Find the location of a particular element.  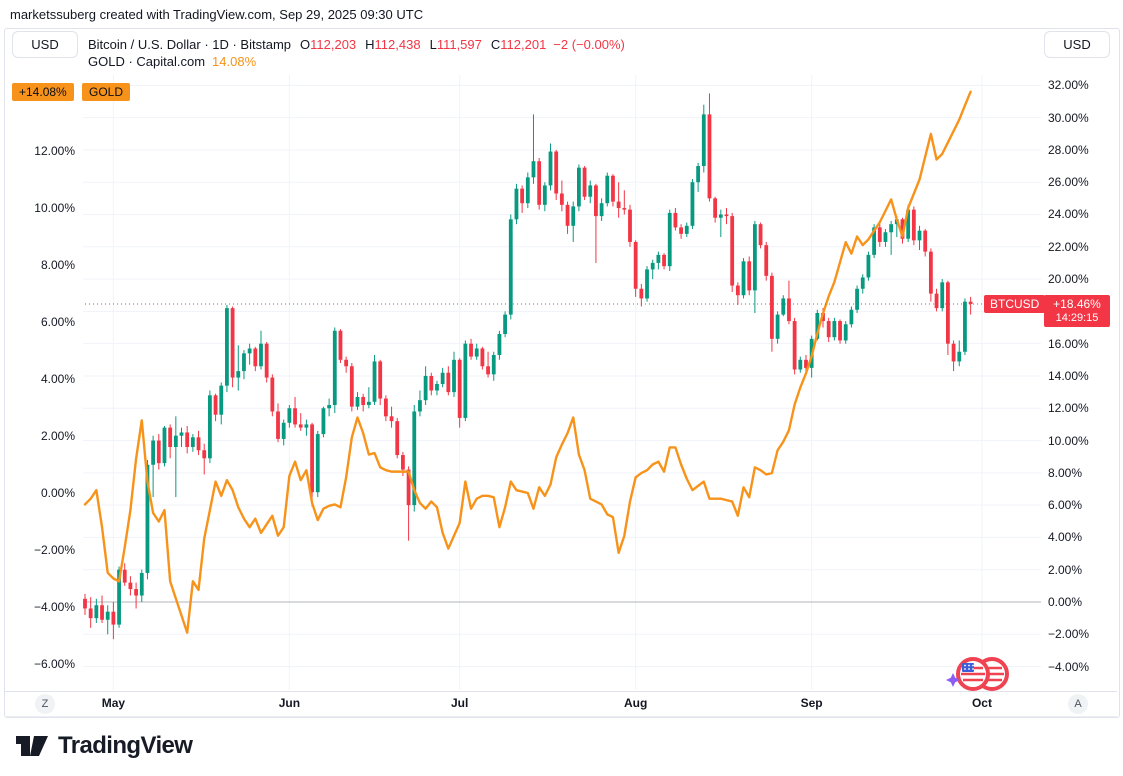

tradingview-logo: TradingView is located at coordinates (103, 746).